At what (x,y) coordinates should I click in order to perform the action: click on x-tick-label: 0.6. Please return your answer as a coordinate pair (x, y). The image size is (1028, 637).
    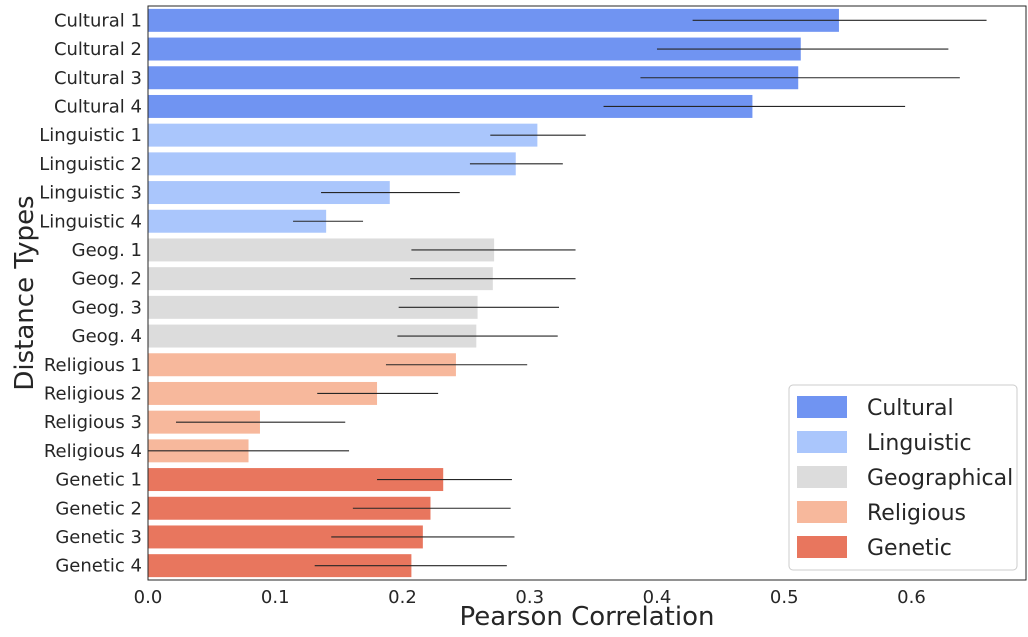
    Looking at the image, I should click on (911, 597).